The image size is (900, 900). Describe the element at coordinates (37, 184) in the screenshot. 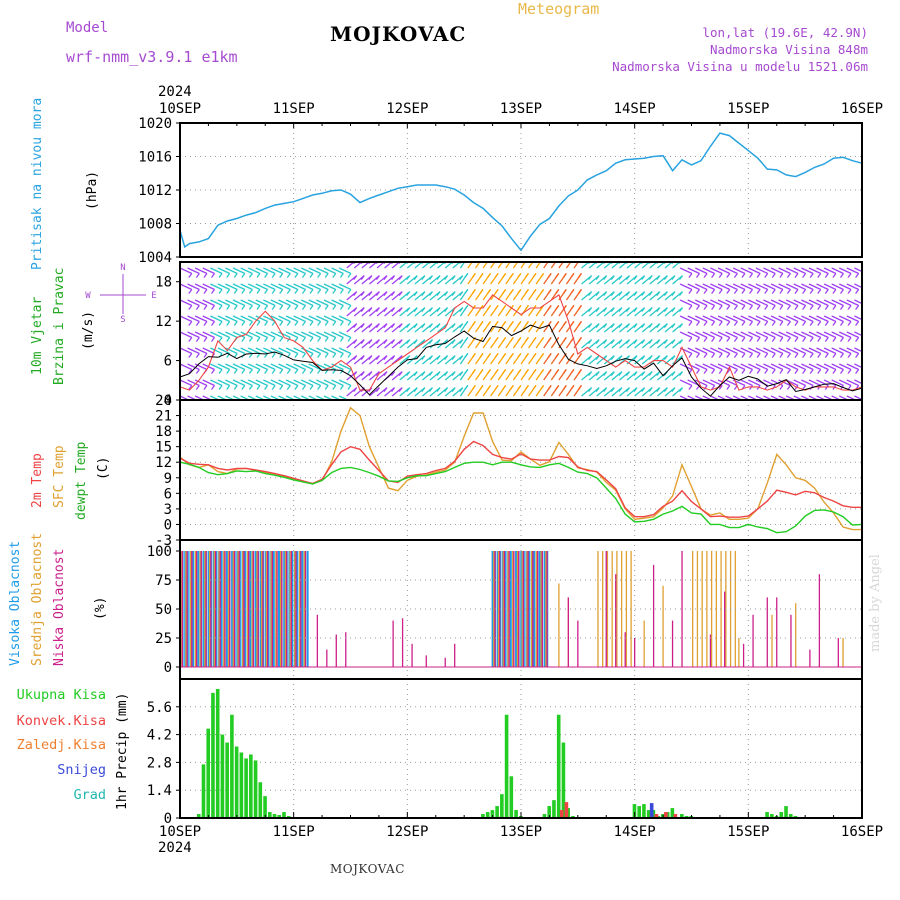

I see `pressure-ylabel: Pritisak na nivou mora` at that location.